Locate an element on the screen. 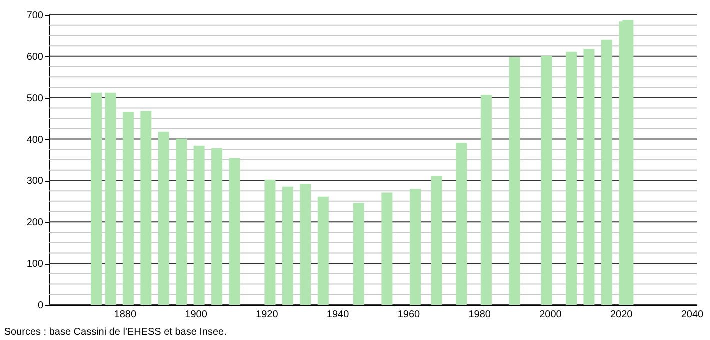 This screenshot has height=340, width=710. y-tick-label: 200 is located at coordinates (35, 223).